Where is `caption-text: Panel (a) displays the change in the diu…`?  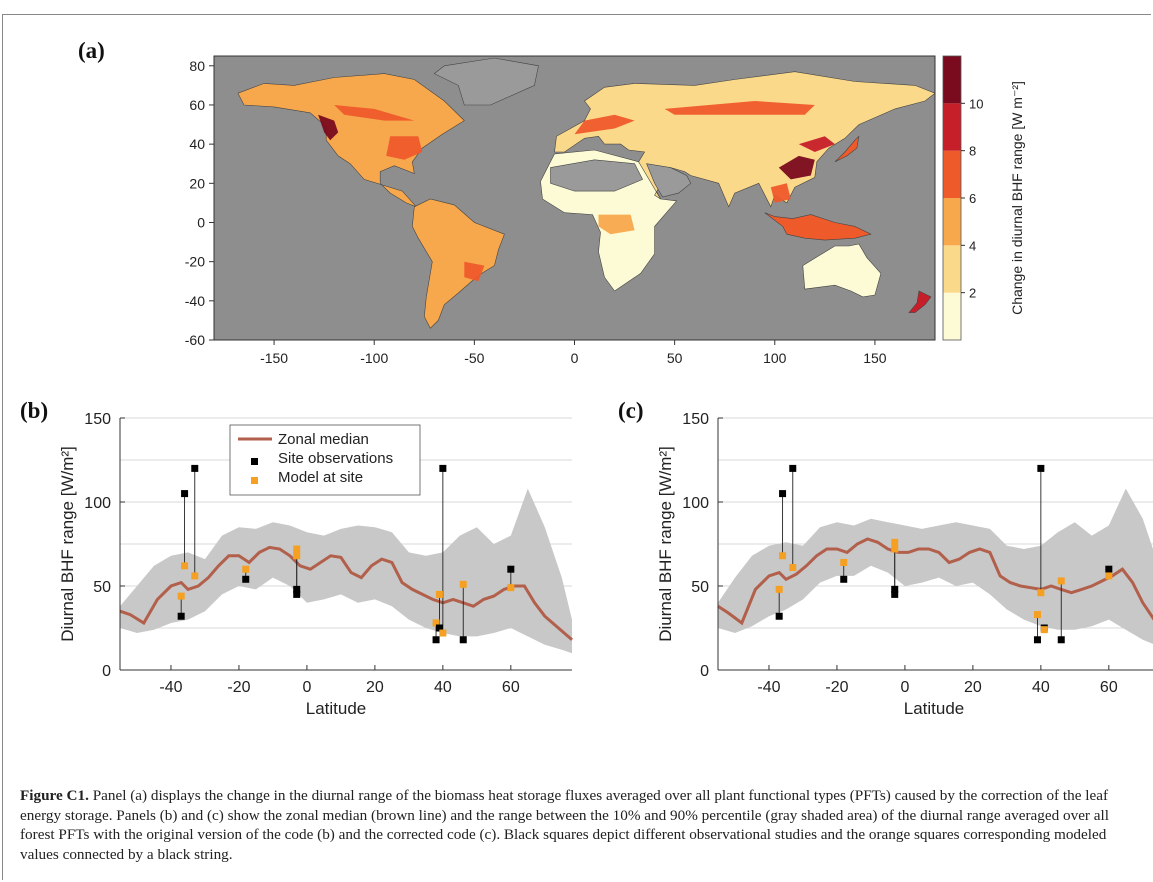 caption-text: Panel (a) displays the change in the diu… is located at coordinates (564, 825).